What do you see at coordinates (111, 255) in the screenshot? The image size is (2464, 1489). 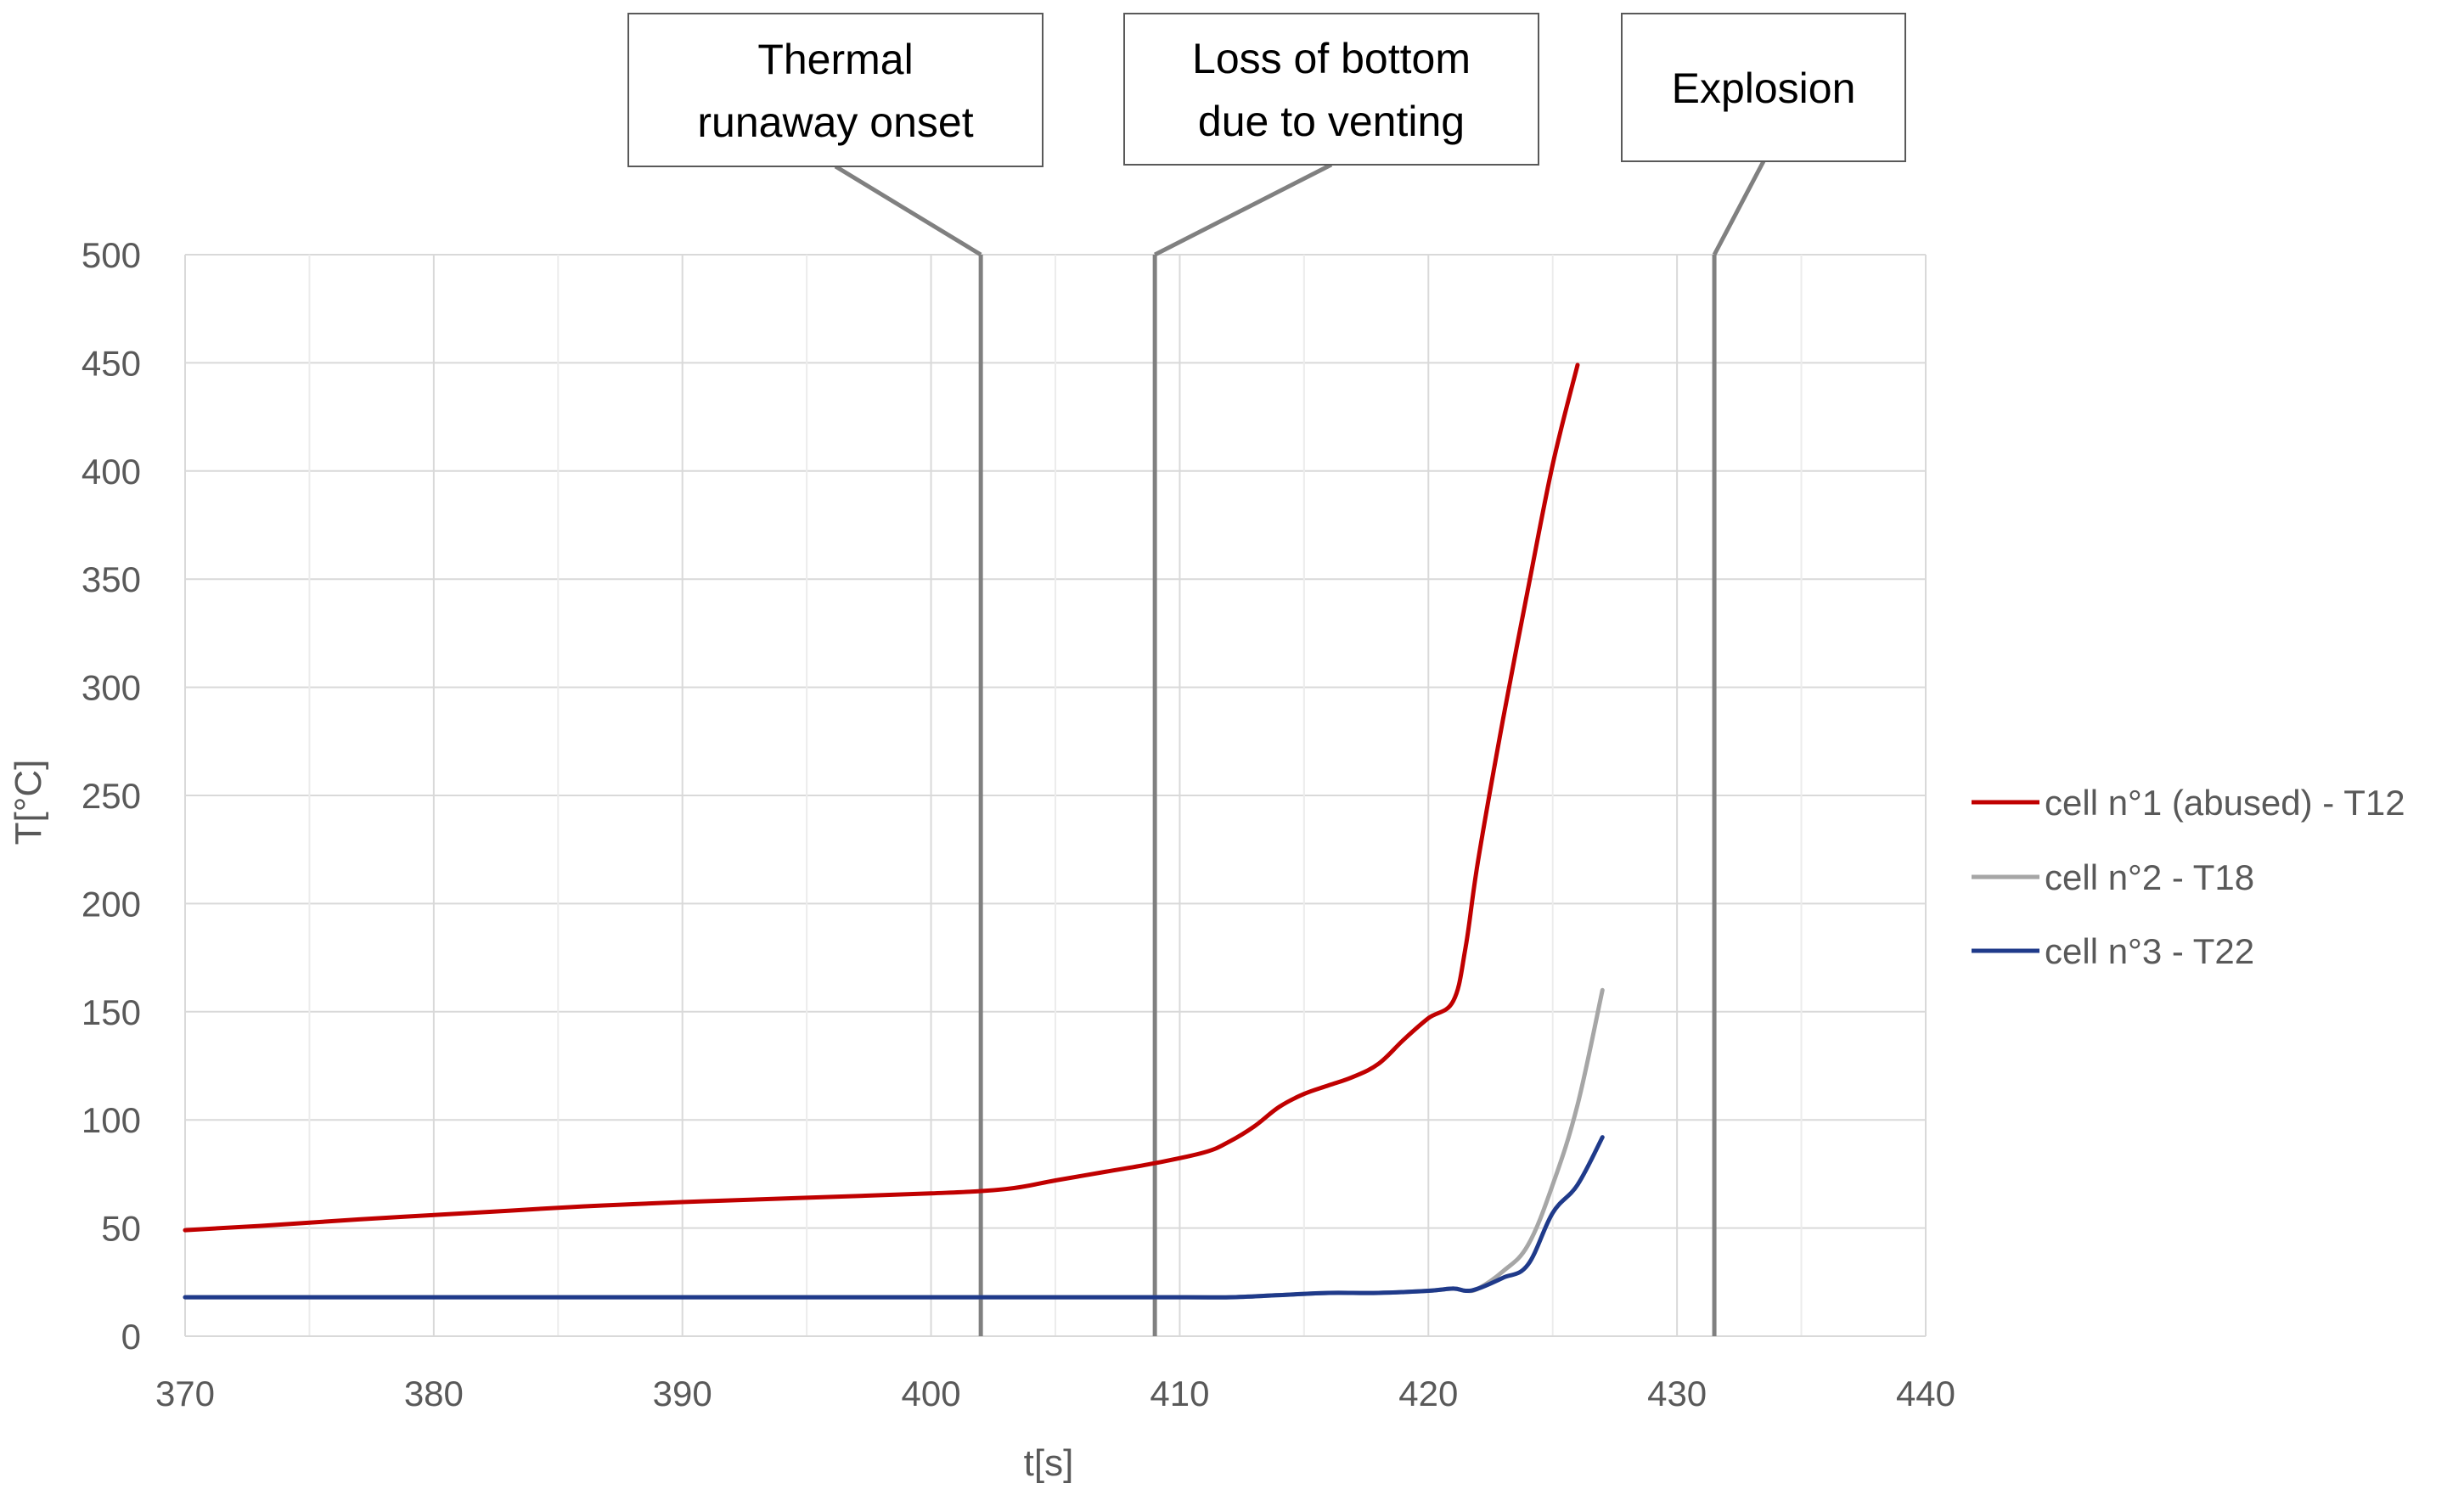 I see `y-tick-label: 500` at bounding box center [111, 255].